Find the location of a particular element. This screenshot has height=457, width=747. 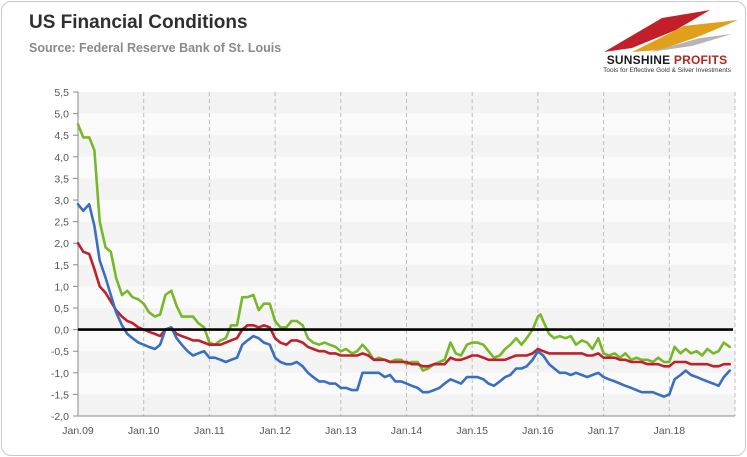

x-tick-label: Jan.09 is located at coordinates (78, 431).